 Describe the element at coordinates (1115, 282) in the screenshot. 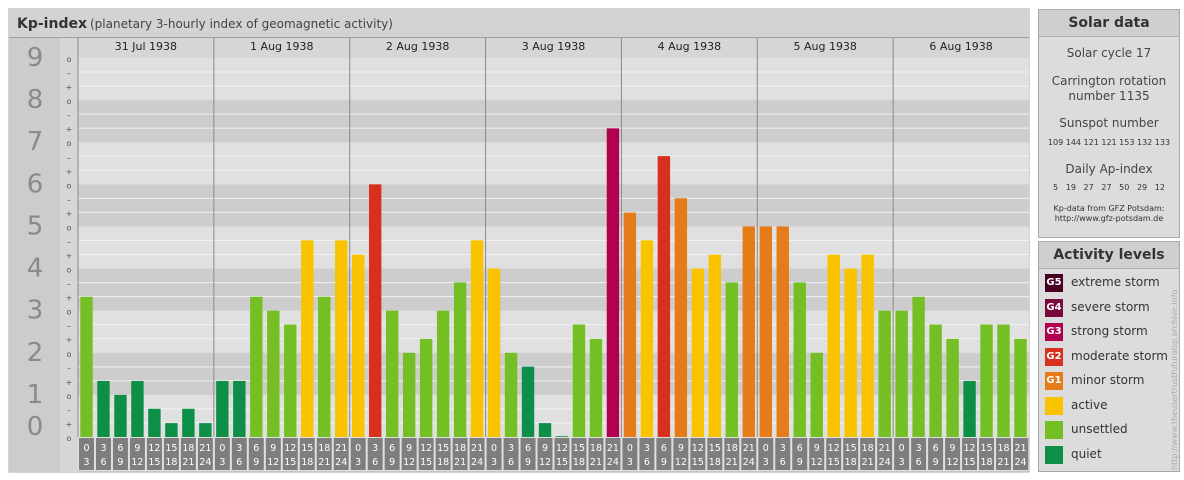

I see `activity-level-label: extreme storm` at that location.